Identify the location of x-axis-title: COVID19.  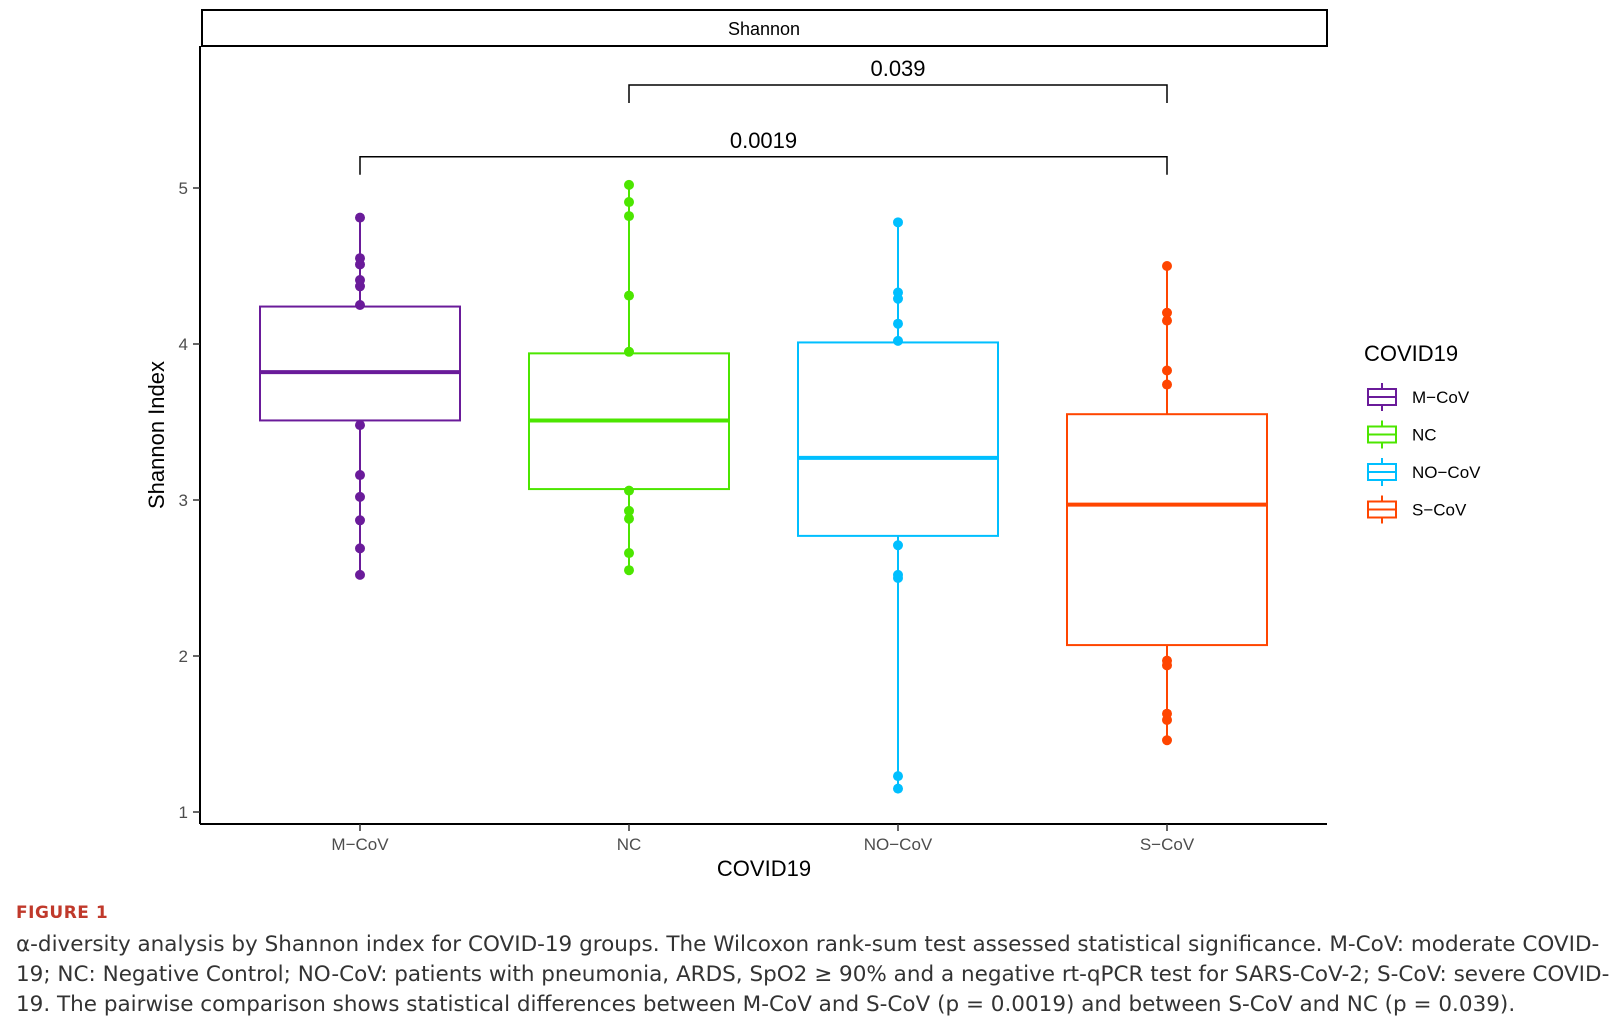
(764, 868).